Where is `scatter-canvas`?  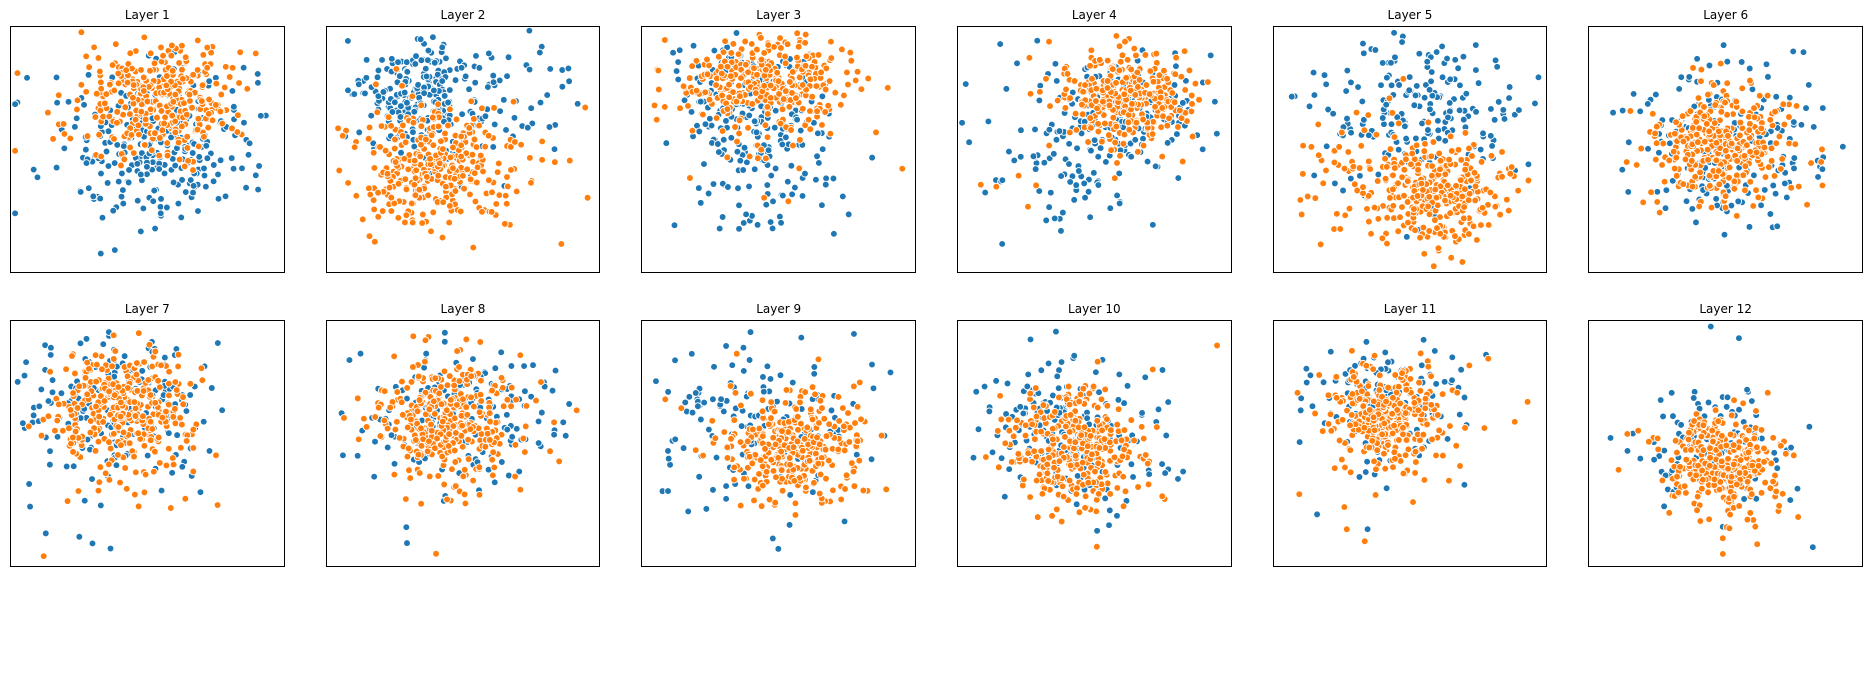 scatter-canvas is located at coordinates (1415, 149).